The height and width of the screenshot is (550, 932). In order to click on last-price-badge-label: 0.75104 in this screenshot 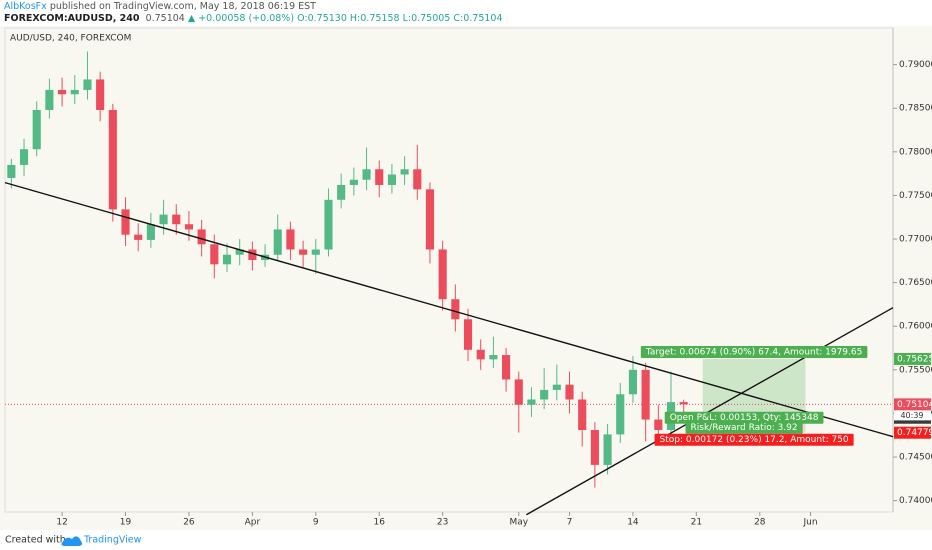, I will do `click(914, 405)`.